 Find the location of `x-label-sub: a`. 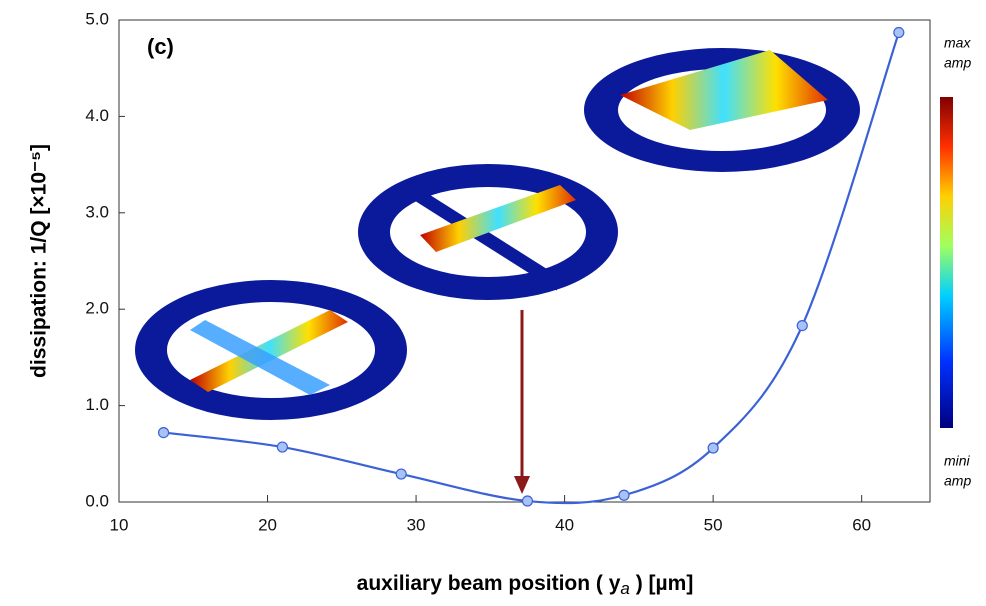

x-label-sub: a is located at coordinates (624, 588).